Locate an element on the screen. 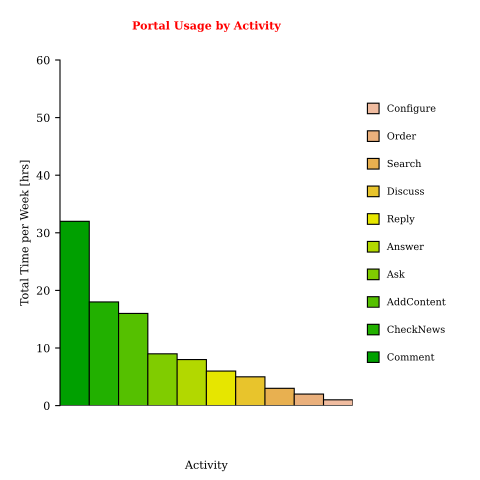 This screenshot has height=480, width=480. legend-label: Comment is located at coordinates (410, 357).